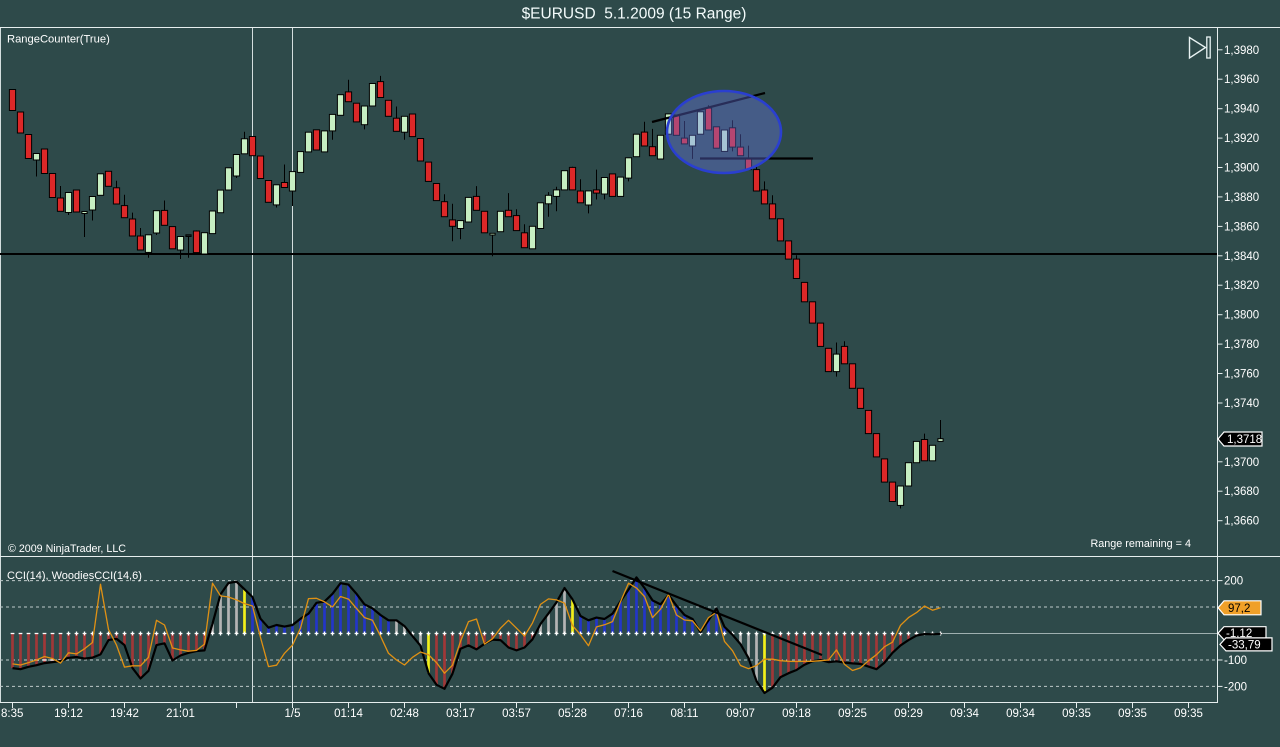 The width and height of the screenshot is (1280, 747). Describe the element at coordinates (460, 714) in the screenshot. I see `svg-text: 03:17` at that location.